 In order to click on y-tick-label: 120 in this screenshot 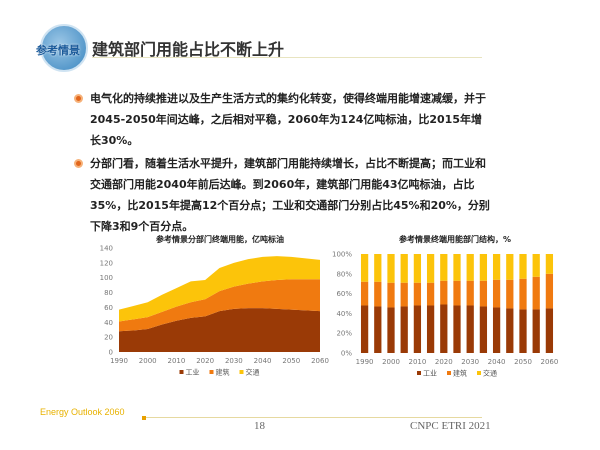, I will do `click(106, 263)`.